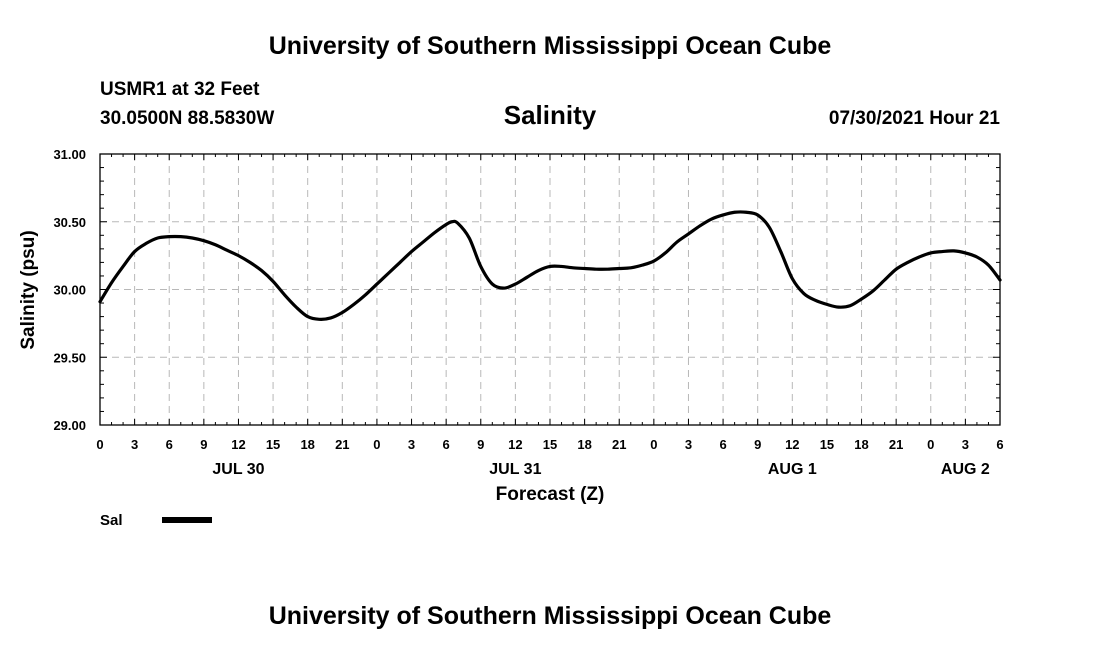 The height and width of the screenshot is (650, 1100). Describe the element at coordinates (601, 469) in the screenshot. I see `date-labels: JUL 30 JUL 31 AUG 1 AUG 2` at that location.